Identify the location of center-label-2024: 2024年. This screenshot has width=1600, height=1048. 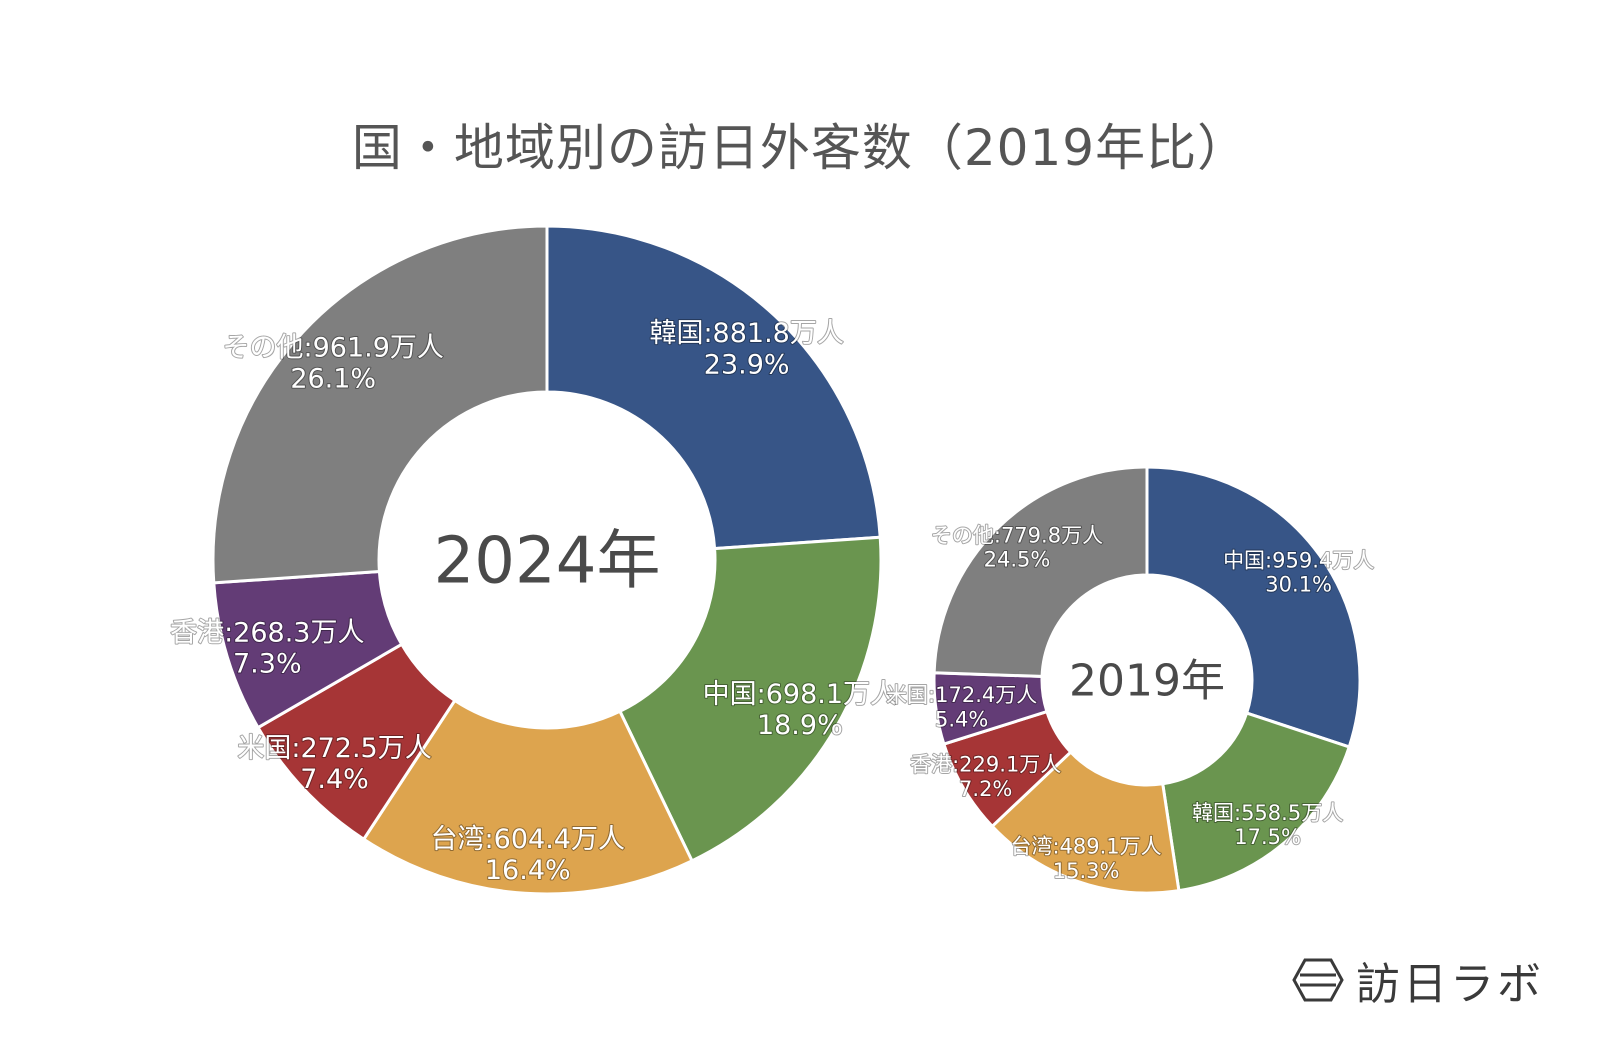
(547, 561).